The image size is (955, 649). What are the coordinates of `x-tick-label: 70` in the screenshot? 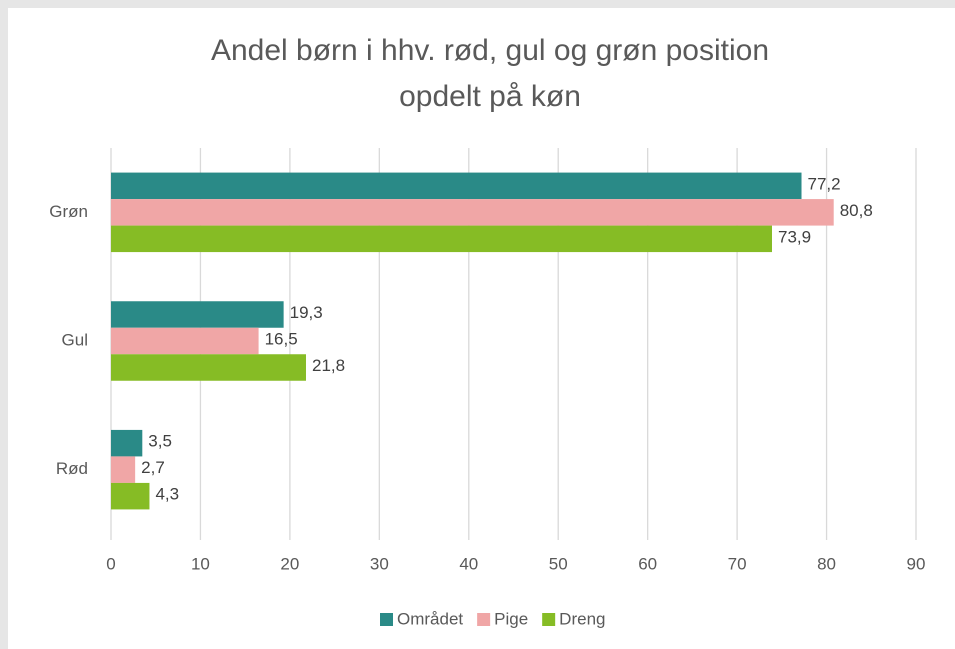 It's located at (737, 563).